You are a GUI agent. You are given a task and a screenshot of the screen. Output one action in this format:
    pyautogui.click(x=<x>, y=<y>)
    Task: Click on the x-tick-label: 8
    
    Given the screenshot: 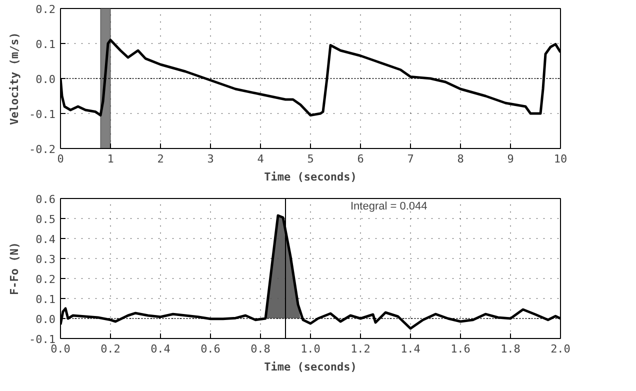 What is the action you would take?
    pyautogui.click(x=460, y=159)
    